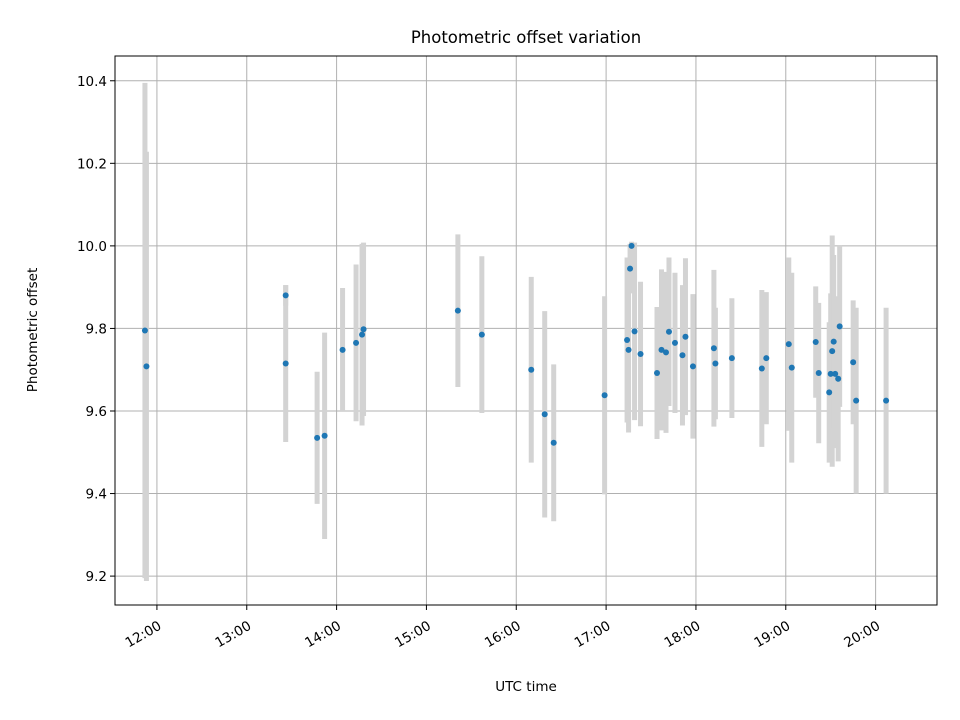  Describe the element at coordinates (33, 330) in the screenshot. I see `y-axis-label: Photometric offset` at that location.